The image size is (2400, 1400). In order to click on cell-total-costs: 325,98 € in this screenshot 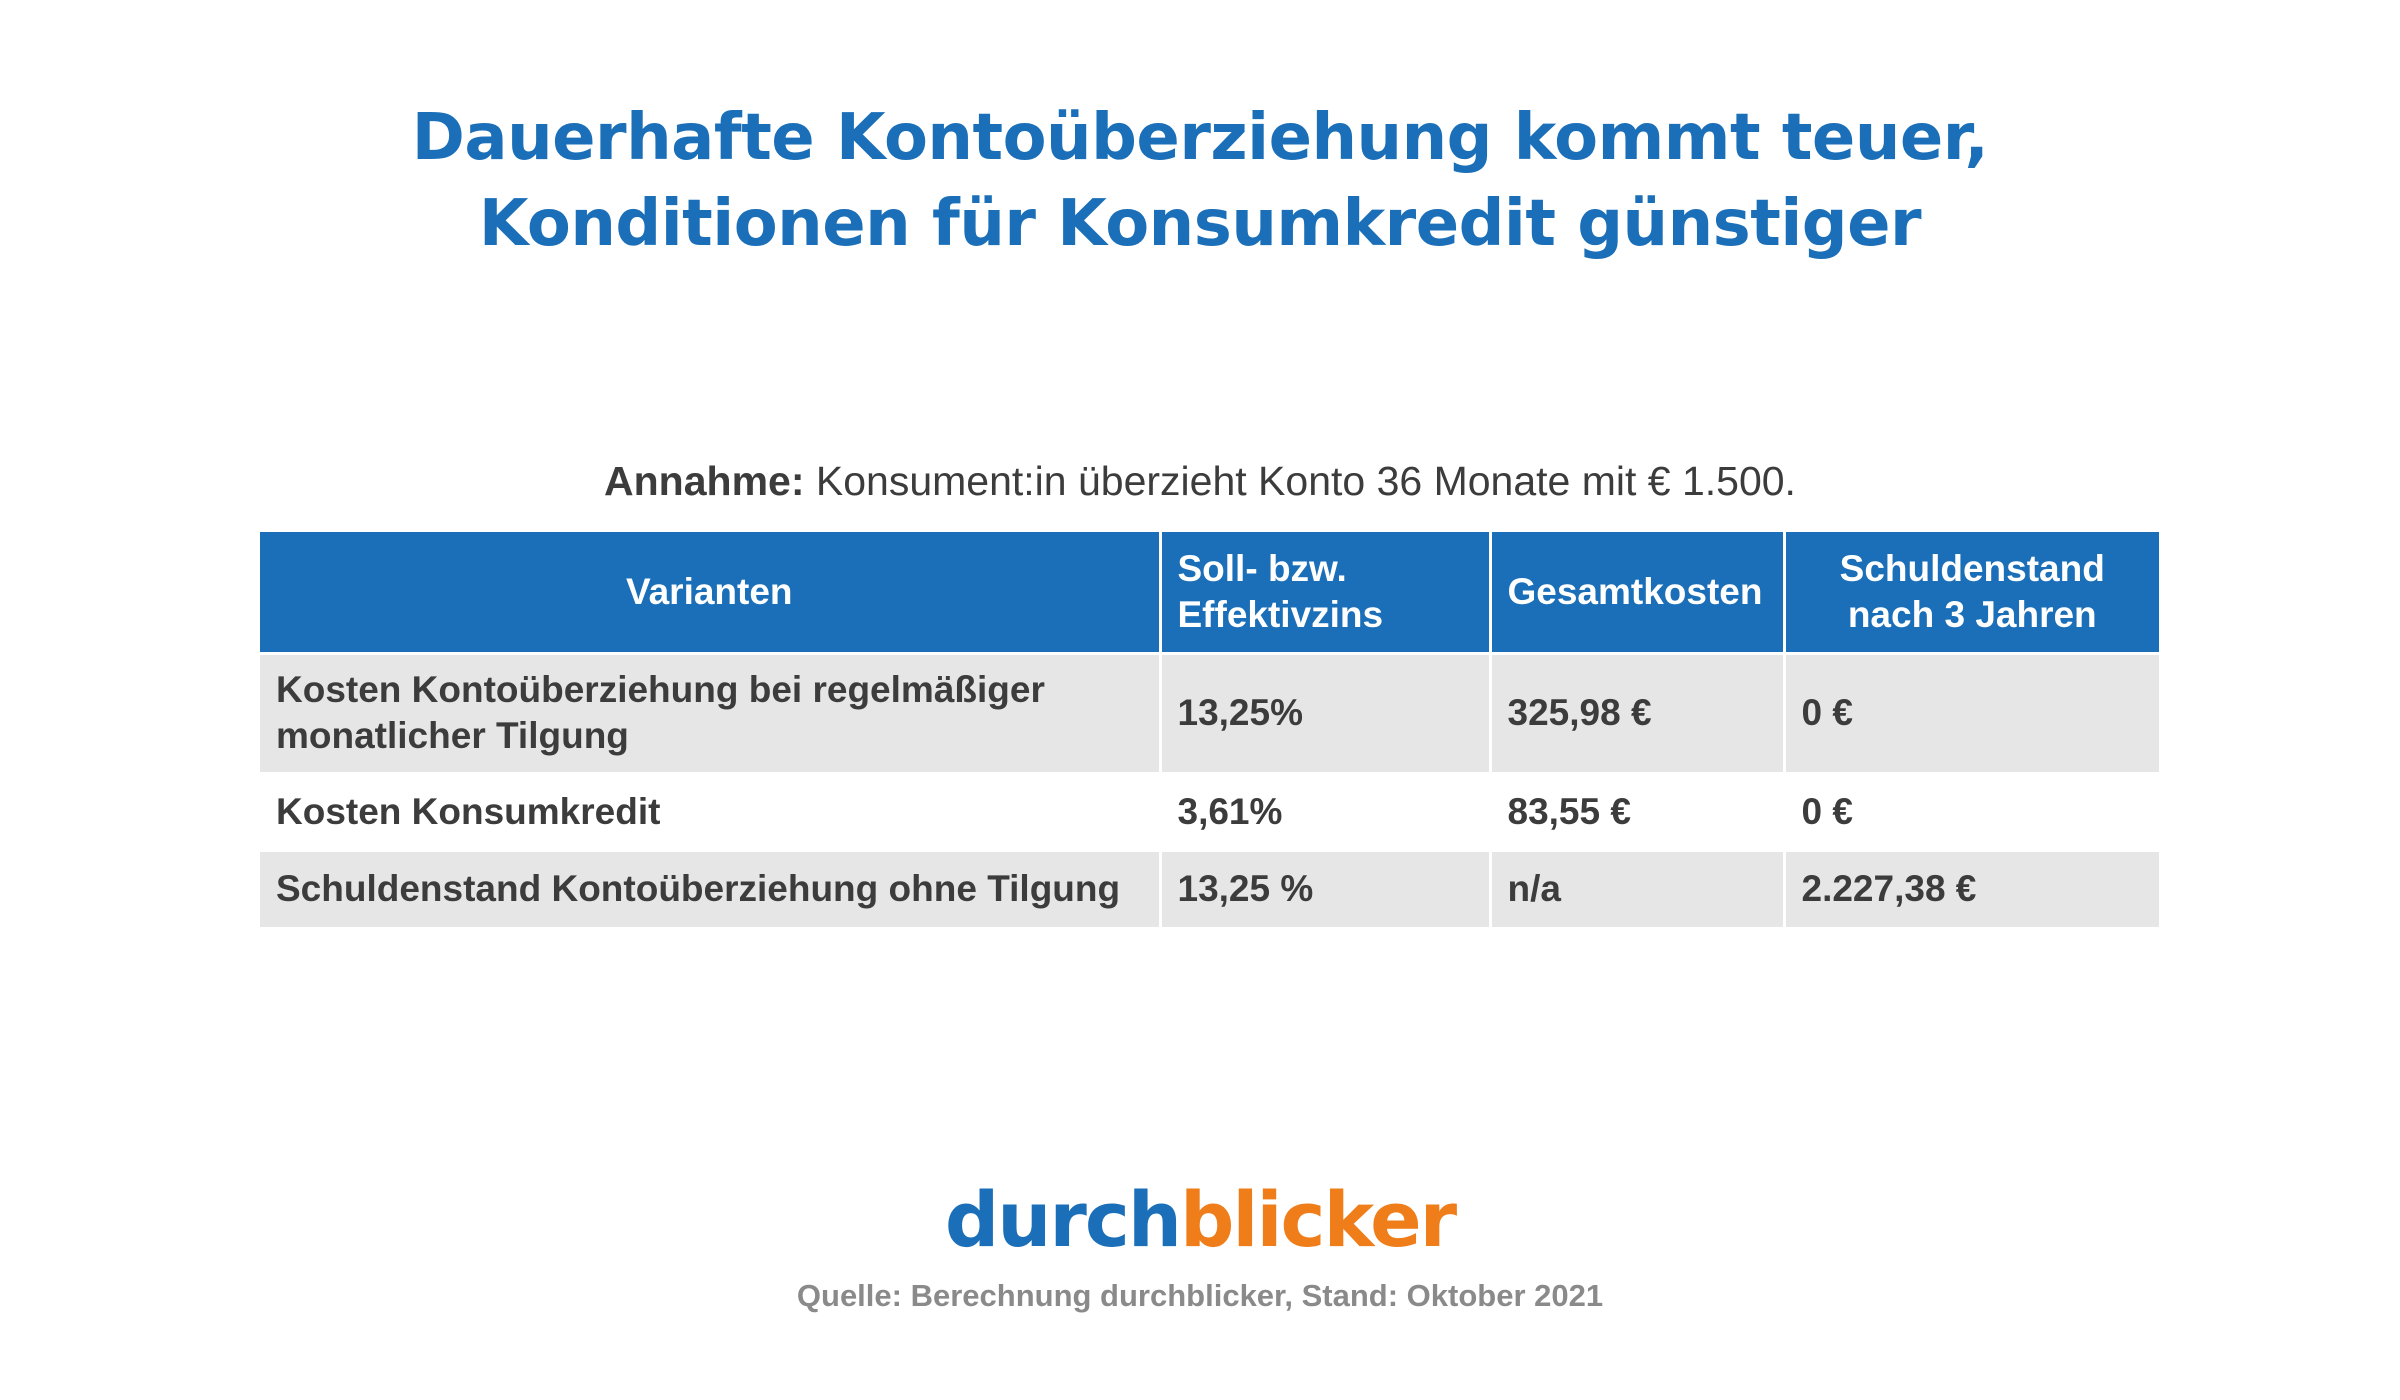, I will do `click(1638, 712)`.